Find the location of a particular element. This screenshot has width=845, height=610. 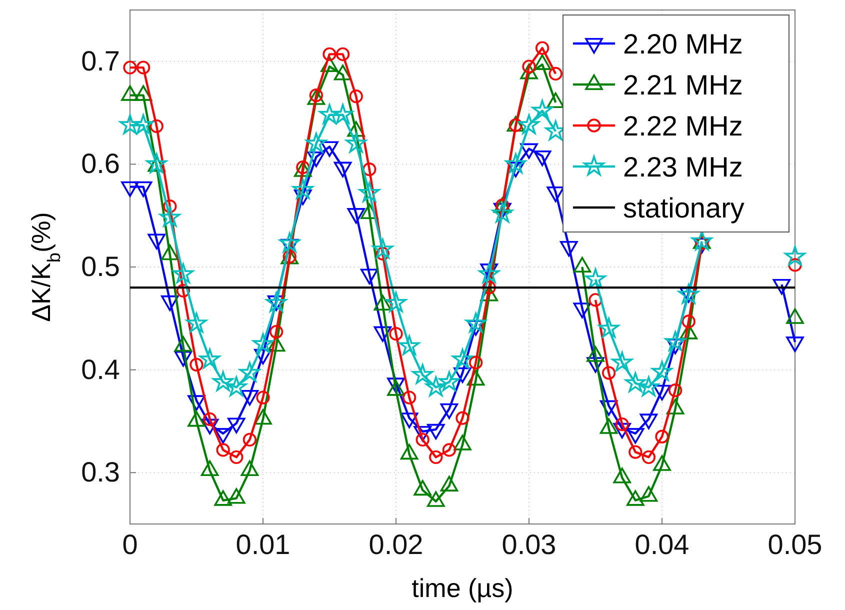

x-tick-label: 0.04 is located at coordinates (662, 544).